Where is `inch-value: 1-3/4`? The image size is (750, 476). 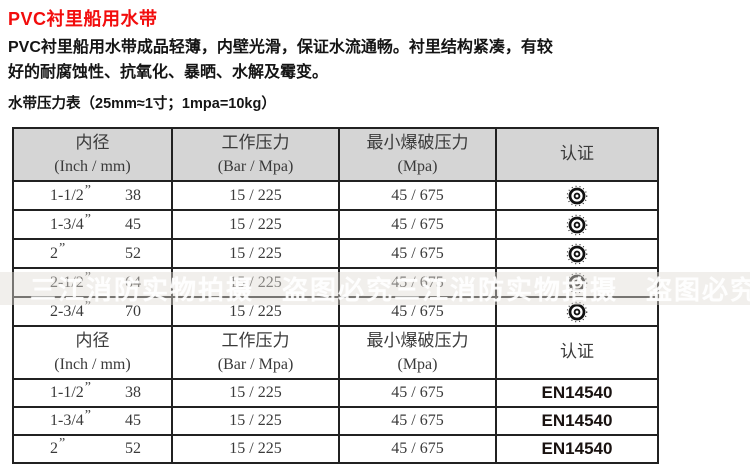 inch-value: 1-3/4 is located at coordinates (67, 224).